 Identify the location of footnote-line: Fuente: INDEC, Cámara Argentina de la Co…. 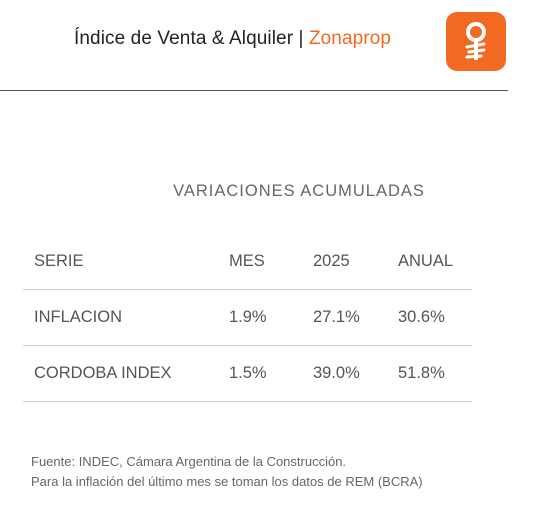
(189, 461).